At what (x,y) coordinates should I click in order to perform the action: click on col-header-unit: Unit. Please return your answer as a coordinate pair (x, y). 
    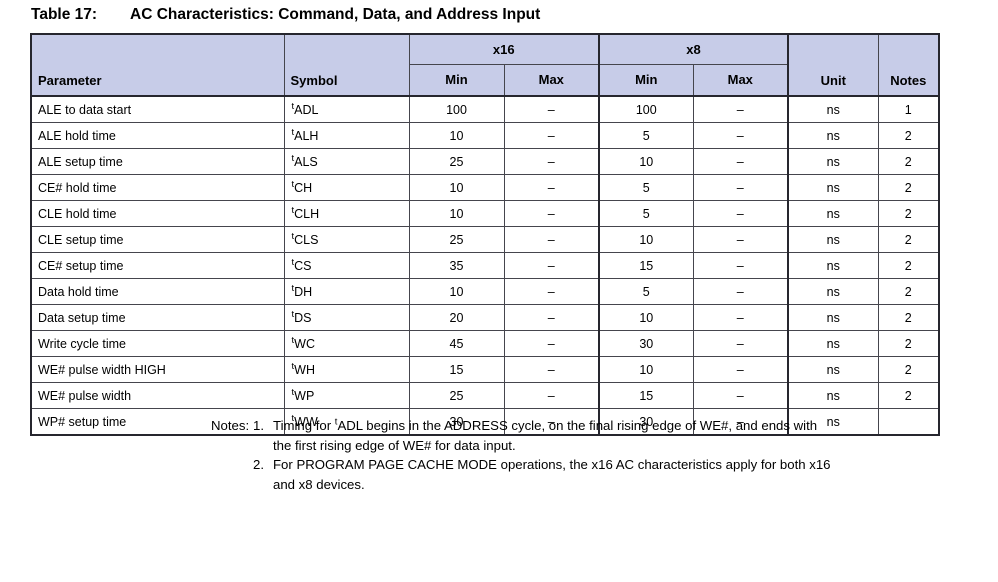
    Looking at the image, I should click on (833, 65).